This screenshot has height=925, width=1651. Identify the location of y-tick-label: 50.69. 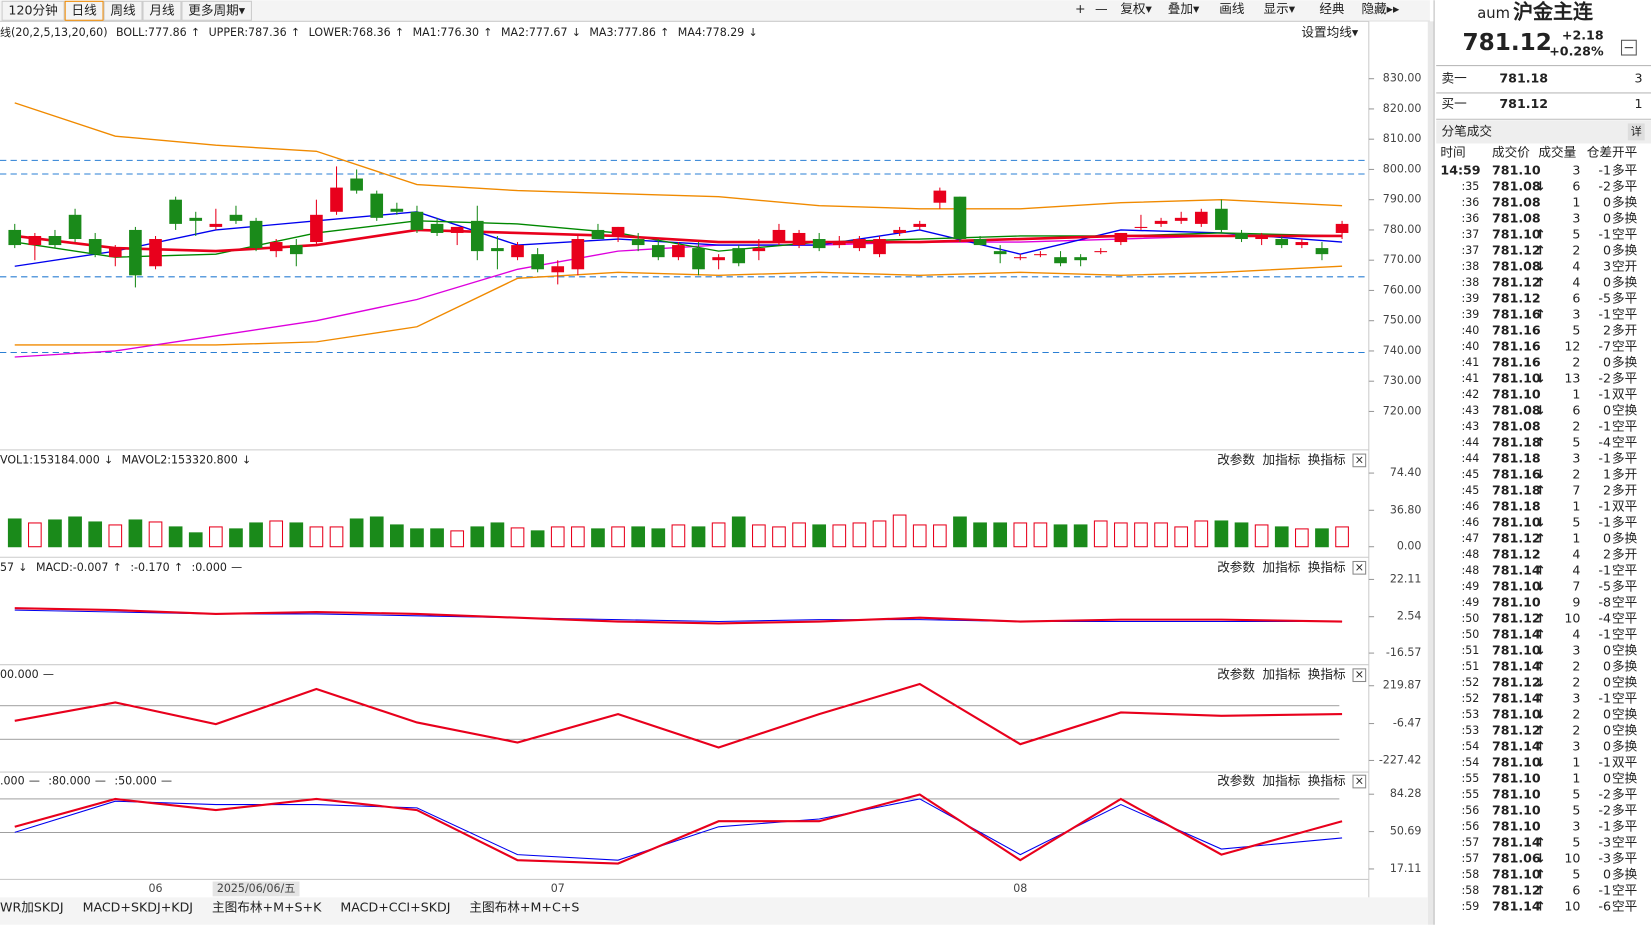
(1406, 831).